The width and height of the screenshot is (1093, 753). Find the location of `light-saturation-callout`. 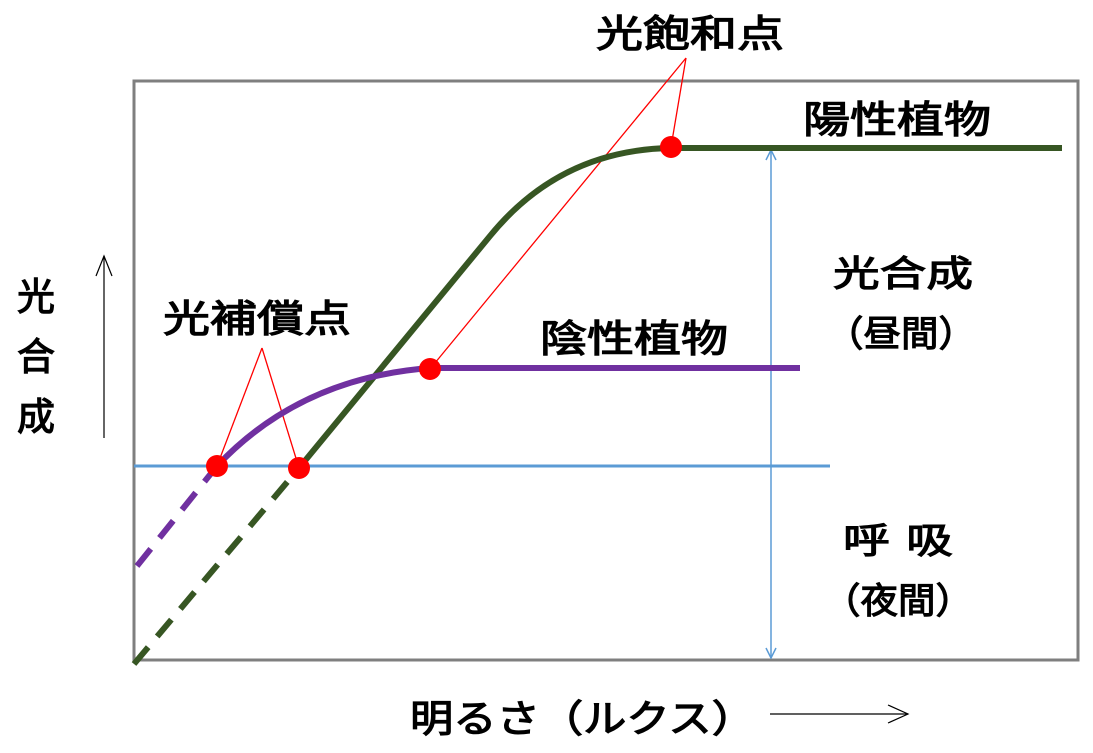

light-saturation-callout is located at coordinates (558, 213).